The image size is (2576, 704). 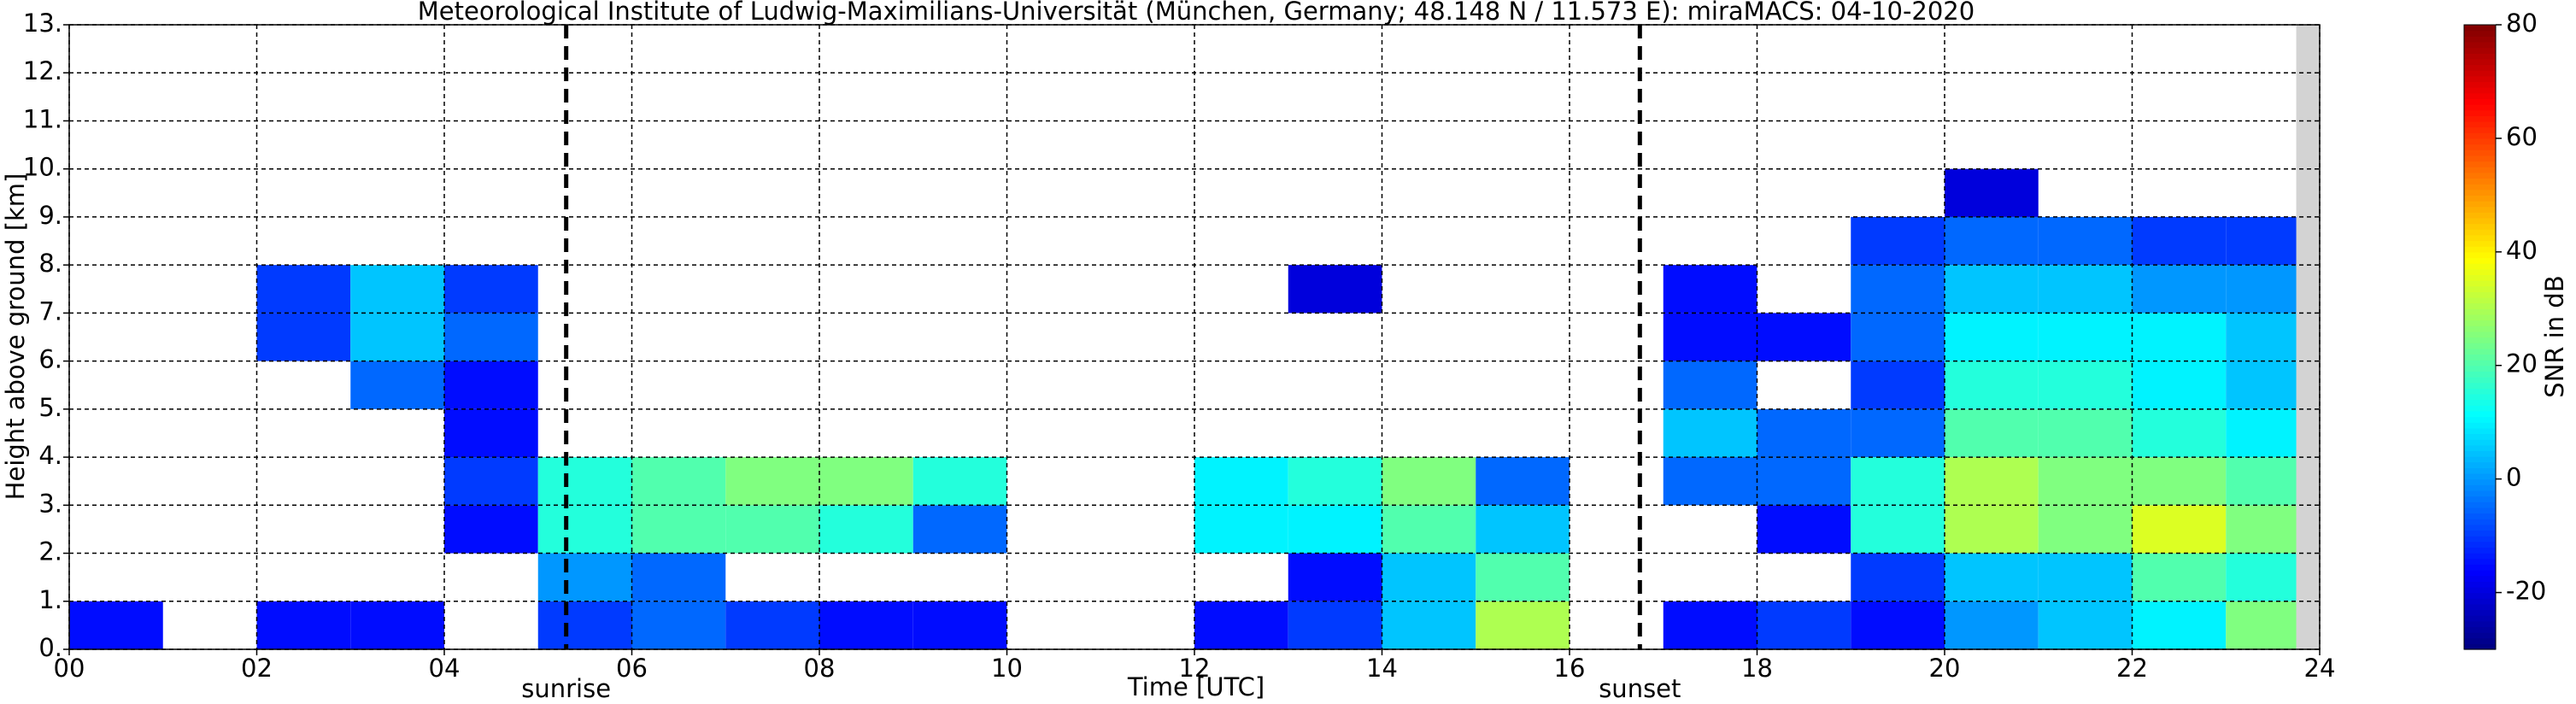 What do you see at coordinates (2522, 23) in the screenshot?
I see `colorbar-tick-label: 80` at bounding box center [2522, 23].